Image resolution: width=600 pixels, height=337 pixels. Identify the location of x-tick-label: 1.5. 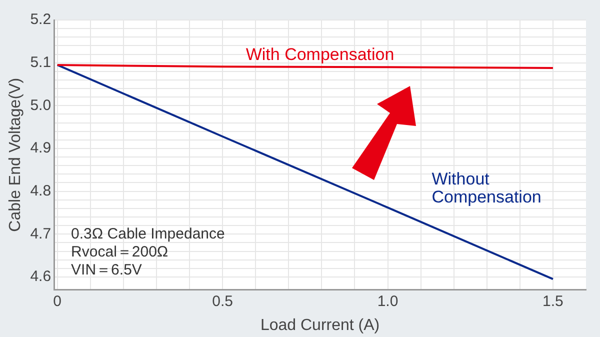
(553, 301).